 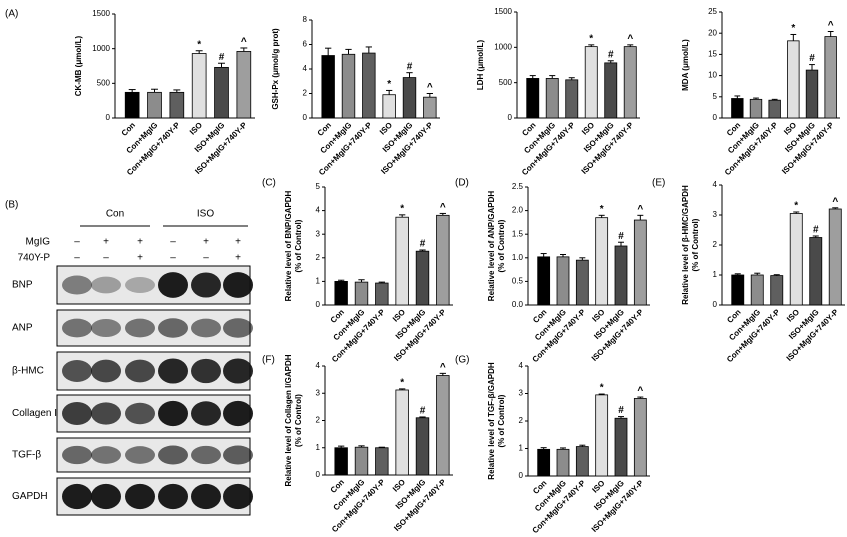 I want to click on y-tick-label: 0.0, so click(x=518, y=304).